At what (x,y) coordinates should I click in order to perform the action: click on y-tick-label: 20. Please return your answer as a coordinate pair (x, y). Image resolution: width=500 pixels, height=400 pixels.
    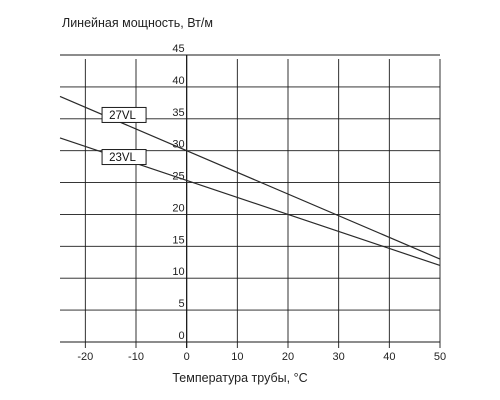
    Looking at the image, I should click on (178, 208).